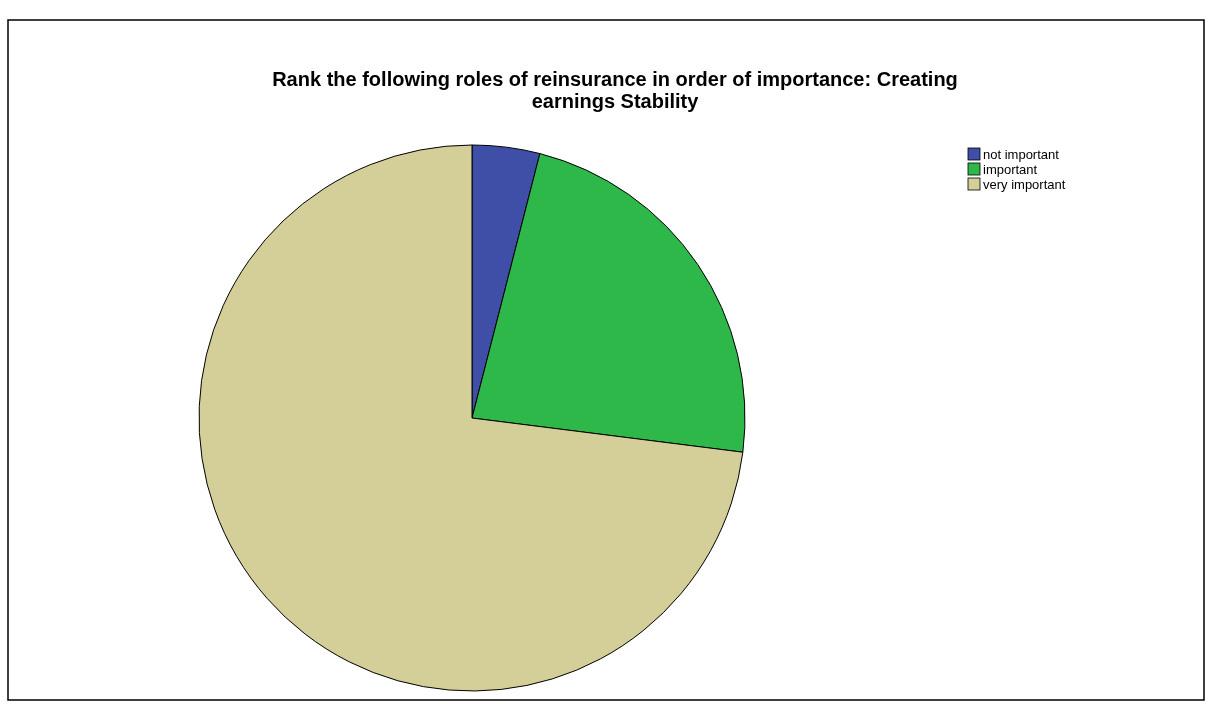 Image resolution: width=1213 pixels, height=704 pixels. I want to click on legend-label: not important, so click(1021, 154).